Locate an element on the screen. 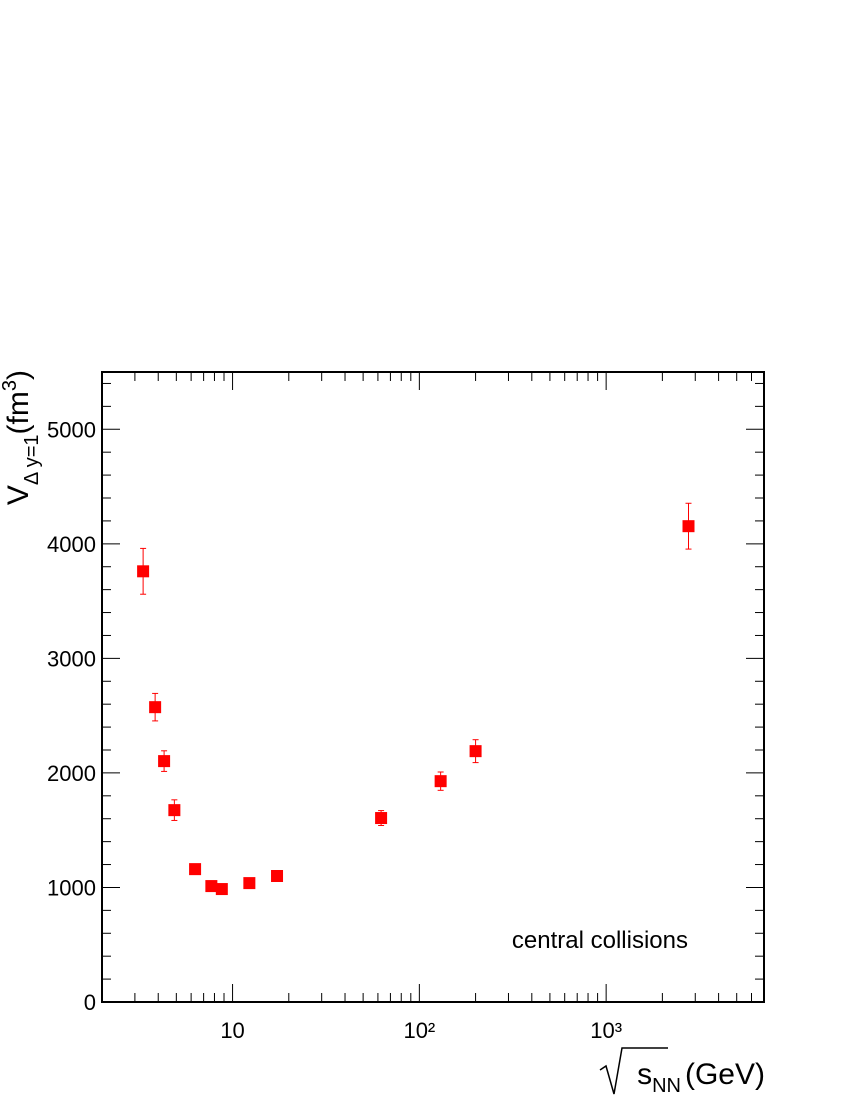 The width and height of the screenshot is (850, 1100). x-label-subscript: NN is located at coordinates (666, 1086).